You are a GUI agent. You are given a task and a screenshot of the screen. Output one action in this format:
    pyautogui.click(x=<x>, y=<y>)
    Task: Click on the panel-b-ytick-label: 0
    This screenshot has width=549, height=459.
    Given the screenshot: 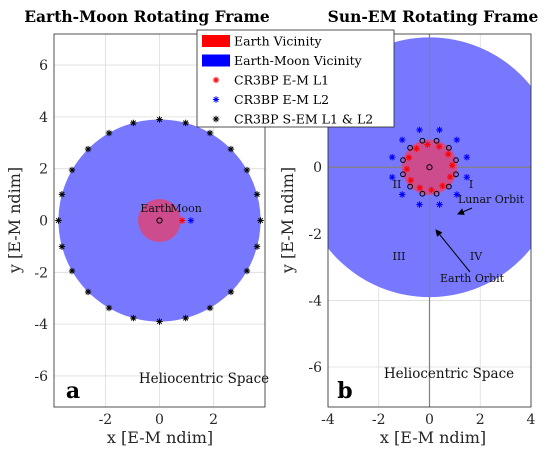 What is the action you would take?
    pyautogui.click(x=317, y=168)
    